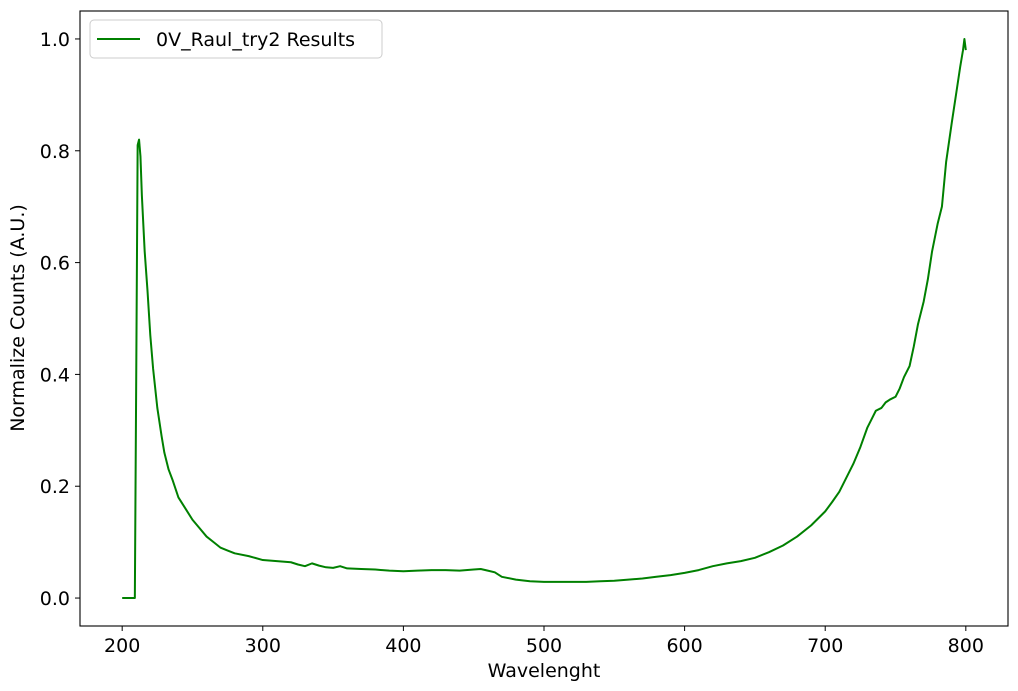  Describe the element at coordinates (55, 599) in the screenshot. I see `y-tick-label: 0.0` at that location.